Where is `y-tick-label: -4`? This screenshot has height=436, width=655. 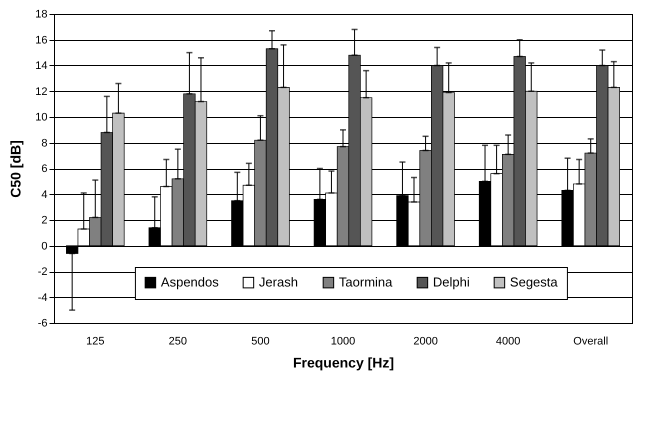 y-tick-label: -4 is located at coordinates (43, 298).